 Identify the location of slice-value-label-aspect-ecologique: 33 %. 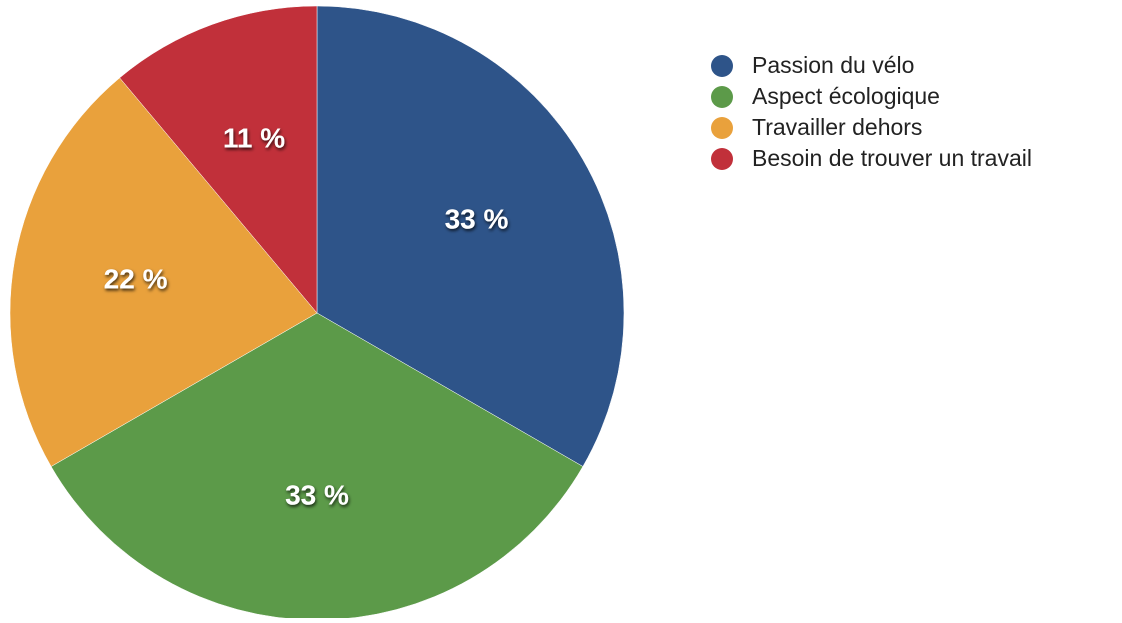
(317, 495).